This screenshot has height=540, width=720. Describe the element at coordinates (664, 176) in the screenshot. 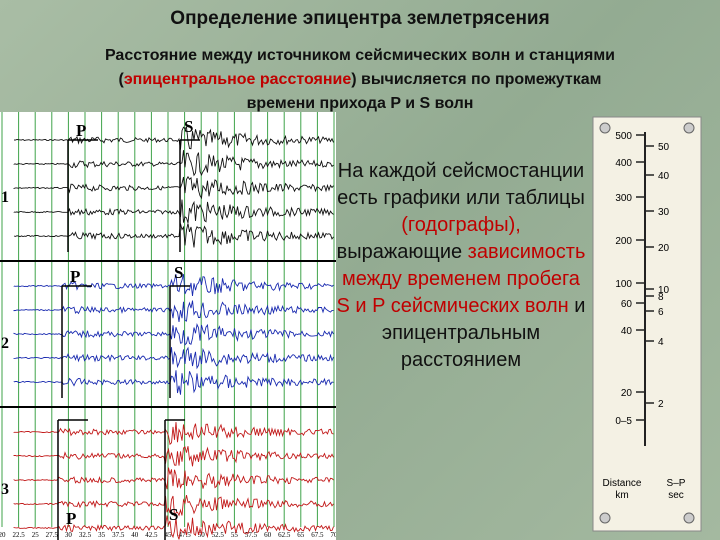

I see `time-label: 40` at that location.